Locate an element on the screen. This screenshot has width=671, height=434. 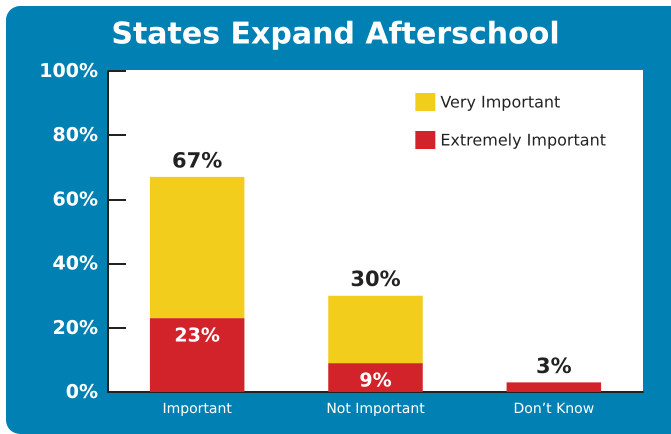
total-label: 67% is located at coordinates (197, 160).